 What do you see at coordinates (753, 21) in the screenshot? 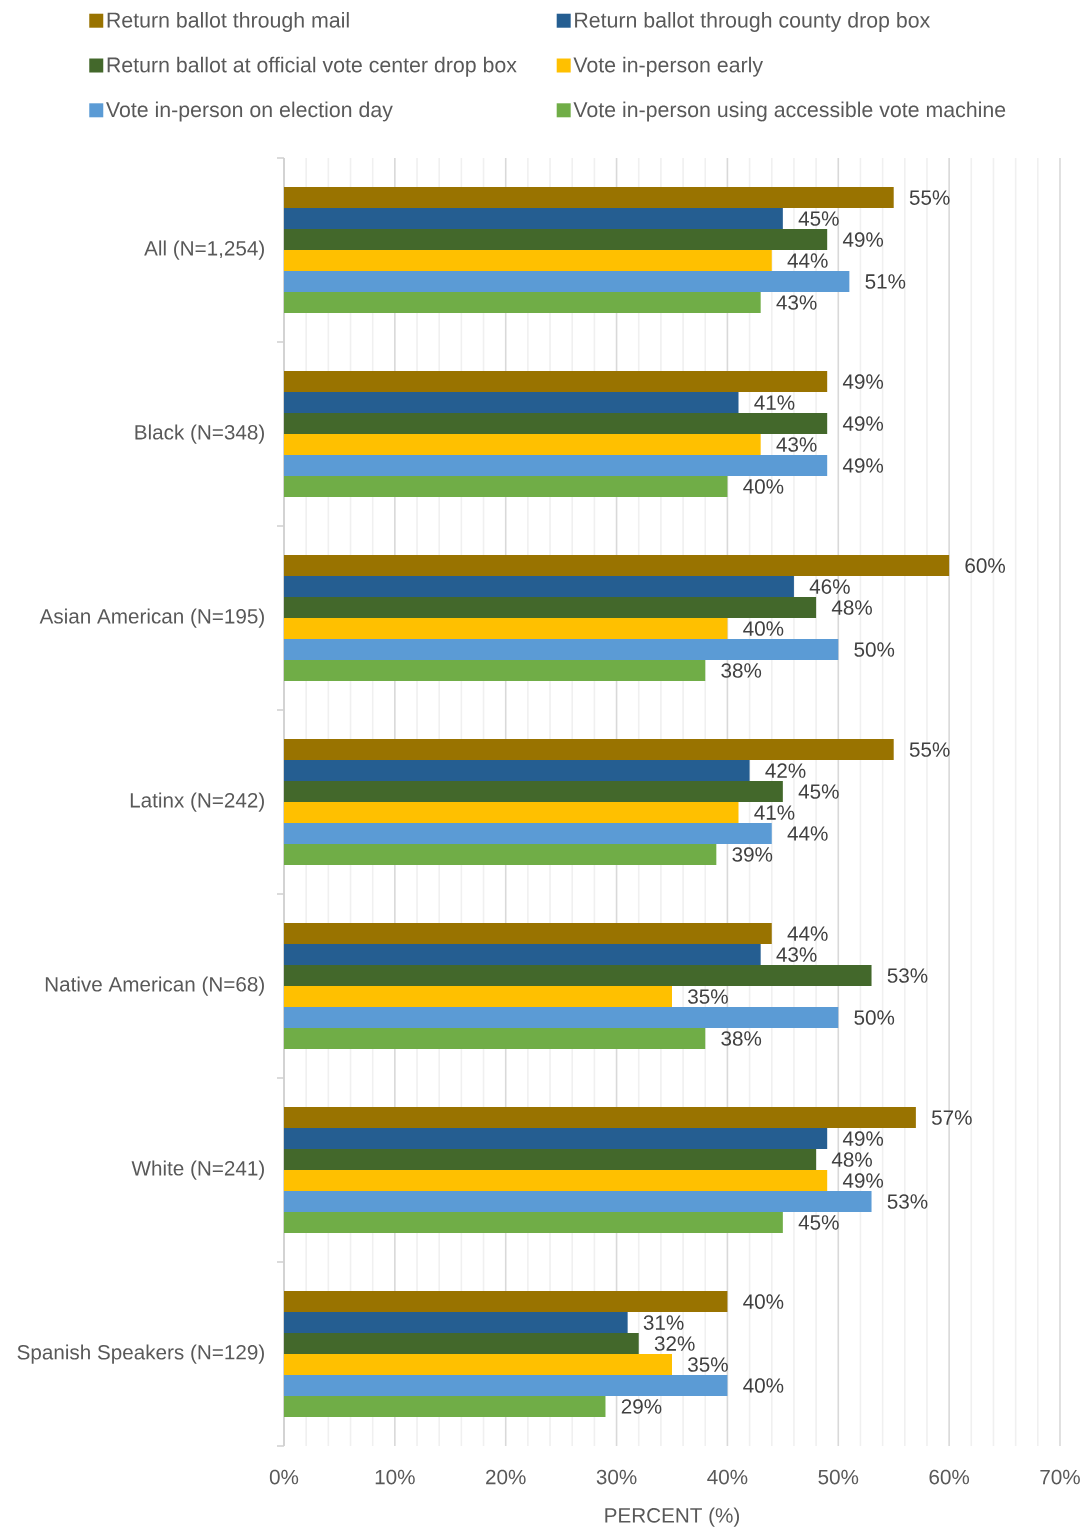
I see `legend-label: Return ballot through county drop box` at bounding box center [753, 21].